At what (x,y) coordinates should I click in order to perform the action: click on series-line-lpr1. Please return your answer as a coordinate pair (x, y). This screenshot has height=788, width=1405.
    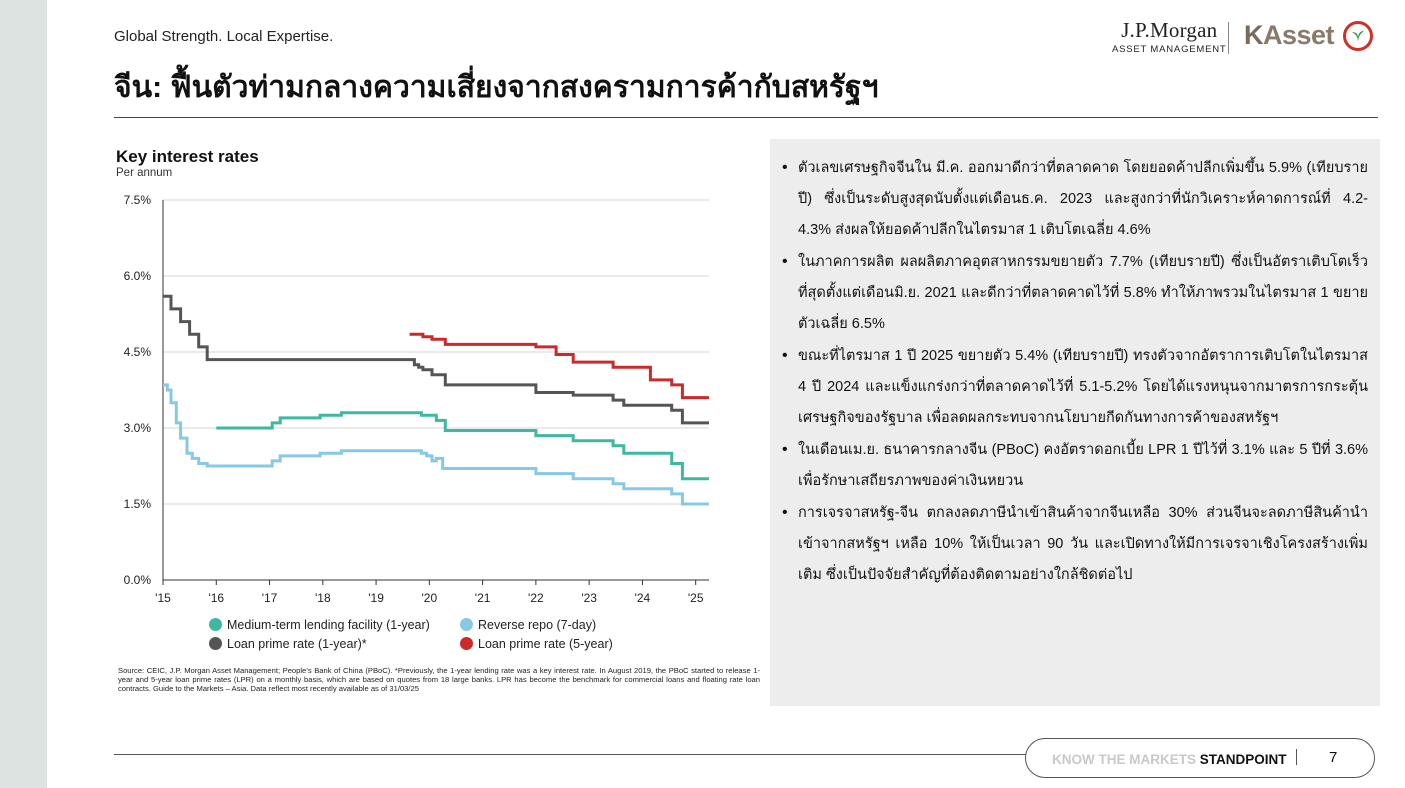
    Looking at the image, I should click on (436, 359).